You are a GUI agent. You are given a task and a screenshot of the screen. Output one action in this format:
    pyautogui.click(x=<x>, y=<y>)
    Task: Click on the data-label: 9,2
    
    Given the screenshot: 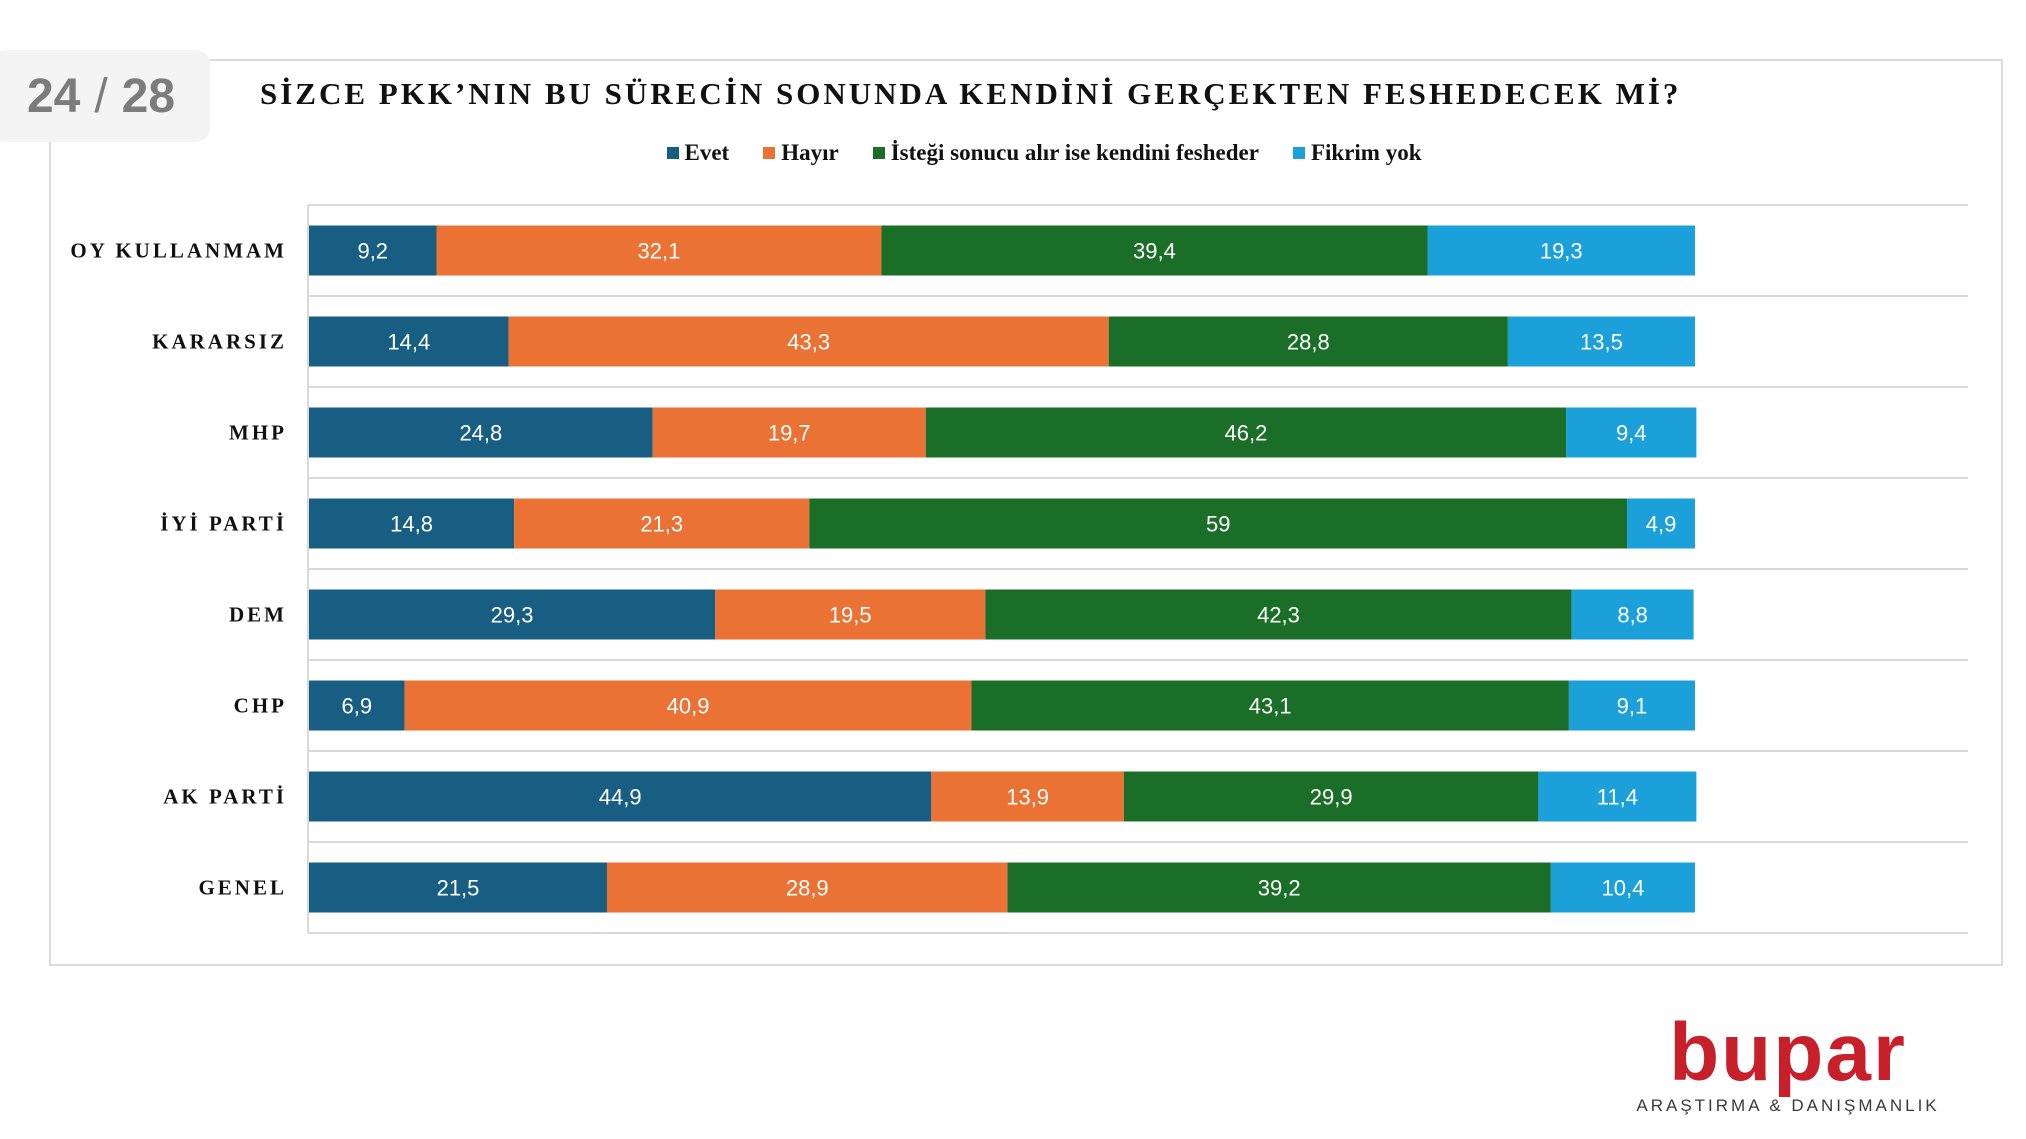 What is the action you would take?
    pyautogui.click(x=372, y=251)
    